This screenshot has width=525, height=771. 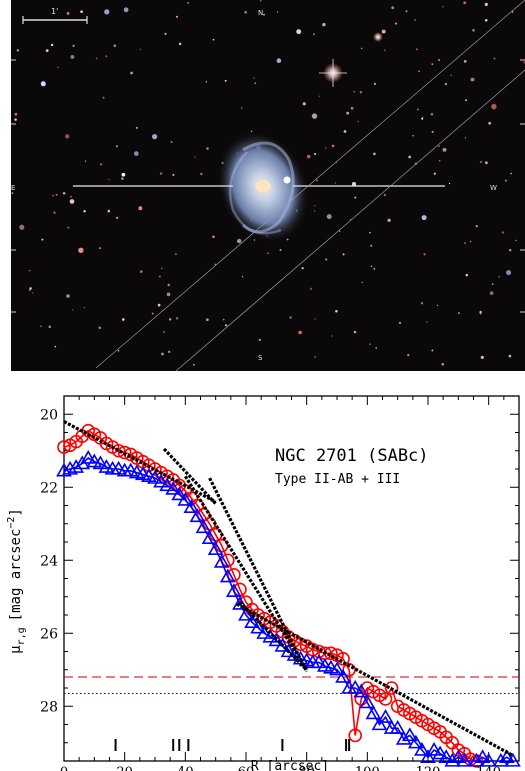 I want to click on scale-bar-label: 1', so click(x=54, y=11).